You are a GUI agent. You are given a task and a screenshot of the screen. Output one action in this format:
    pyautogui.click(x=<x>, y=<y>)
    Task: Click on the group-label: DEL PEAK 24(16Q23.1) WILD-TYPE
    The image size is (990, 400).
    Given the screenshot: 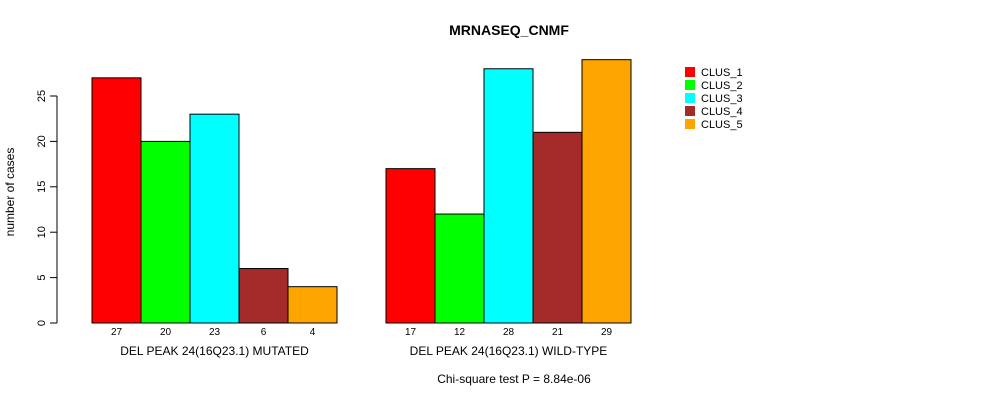 What is the action you would take?
    pyautogui.click(x=509, y=351)
    